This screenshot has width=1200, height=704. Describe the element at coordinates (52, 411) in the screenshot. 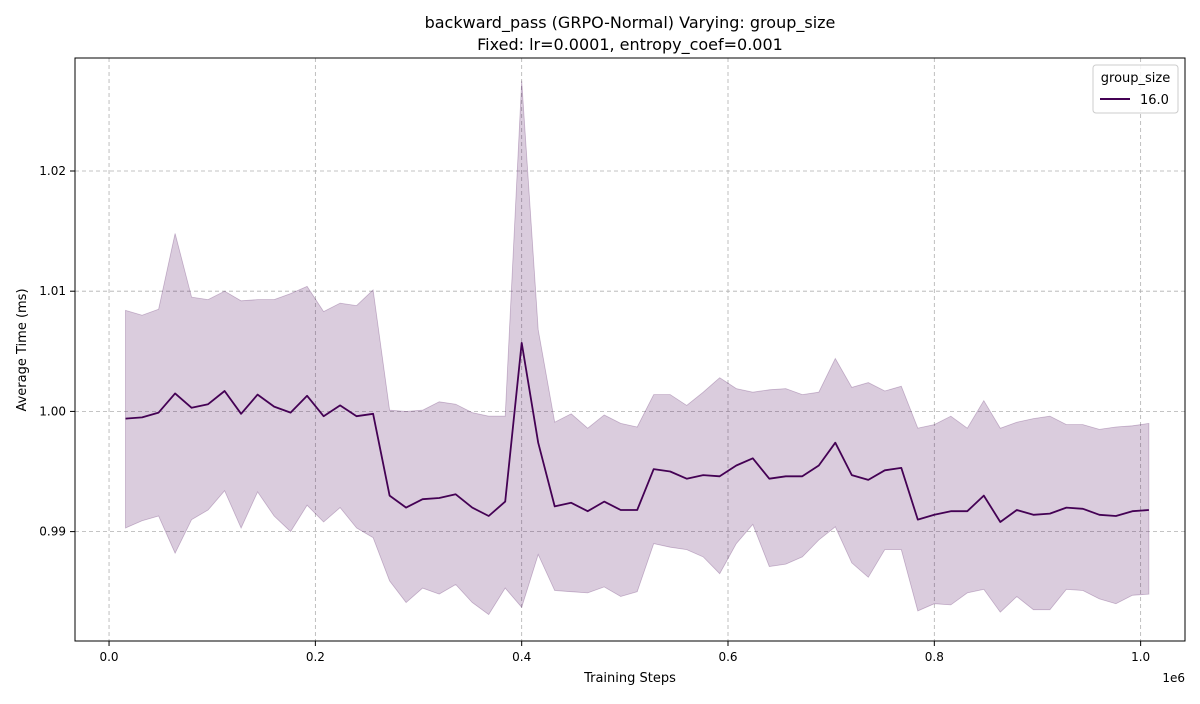

I see `y-tick-label: 1.00` at that location.